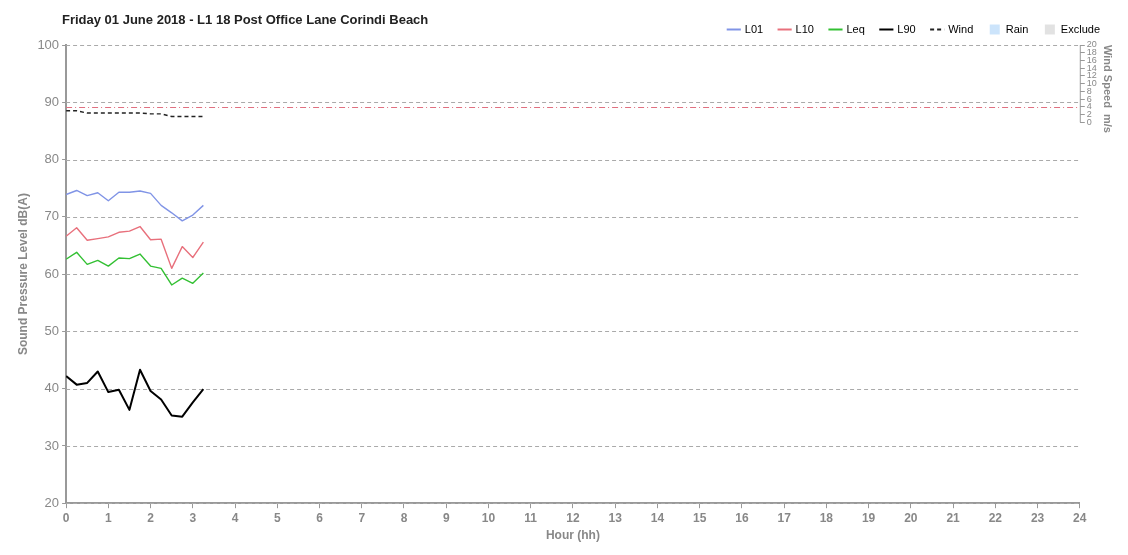 The height and width of the screenshot is (555, 1128). Describe the element at coordinates (1089, 106) in the screenshot. I see `y2-tick-label: 4` at that location.